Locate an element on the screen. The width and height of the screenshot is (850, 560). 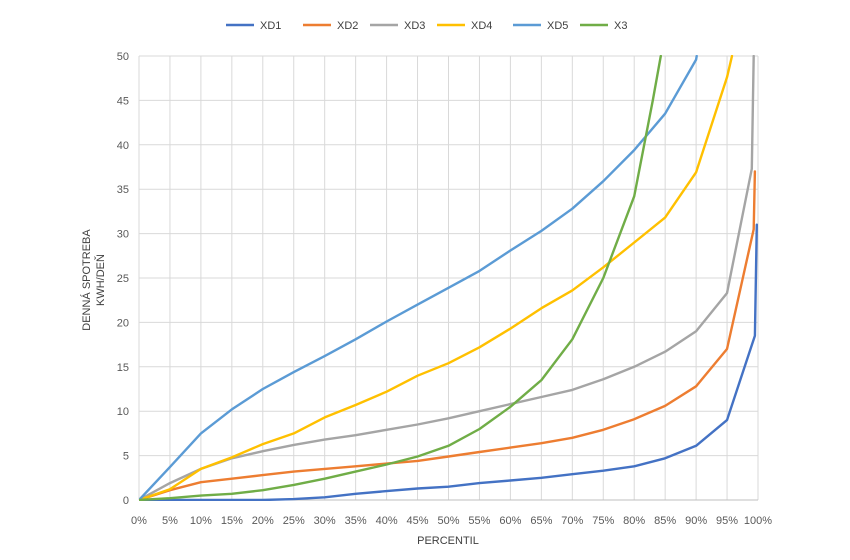
x-tick-label: 75% is located at coordinates (603, 521).